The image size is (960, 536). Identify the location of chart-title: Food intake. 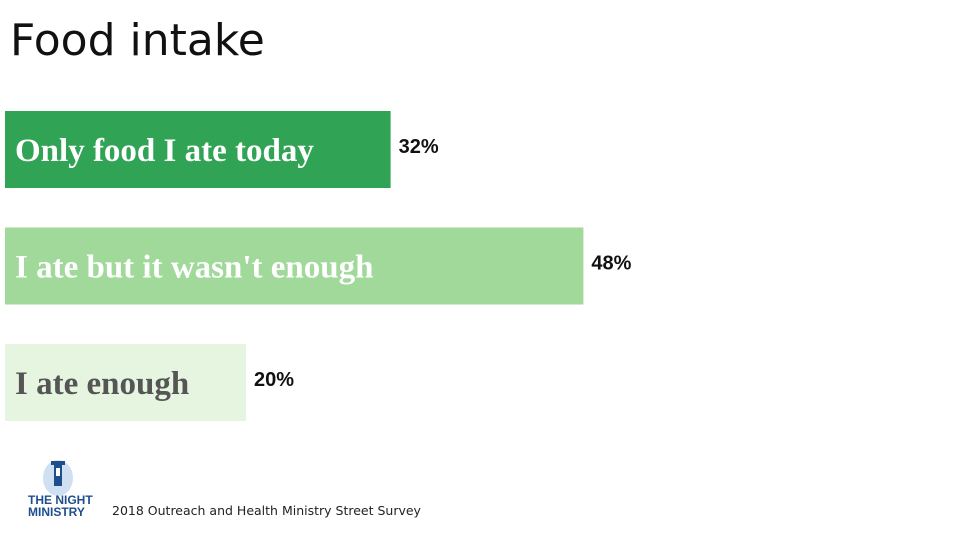
(137, 40).